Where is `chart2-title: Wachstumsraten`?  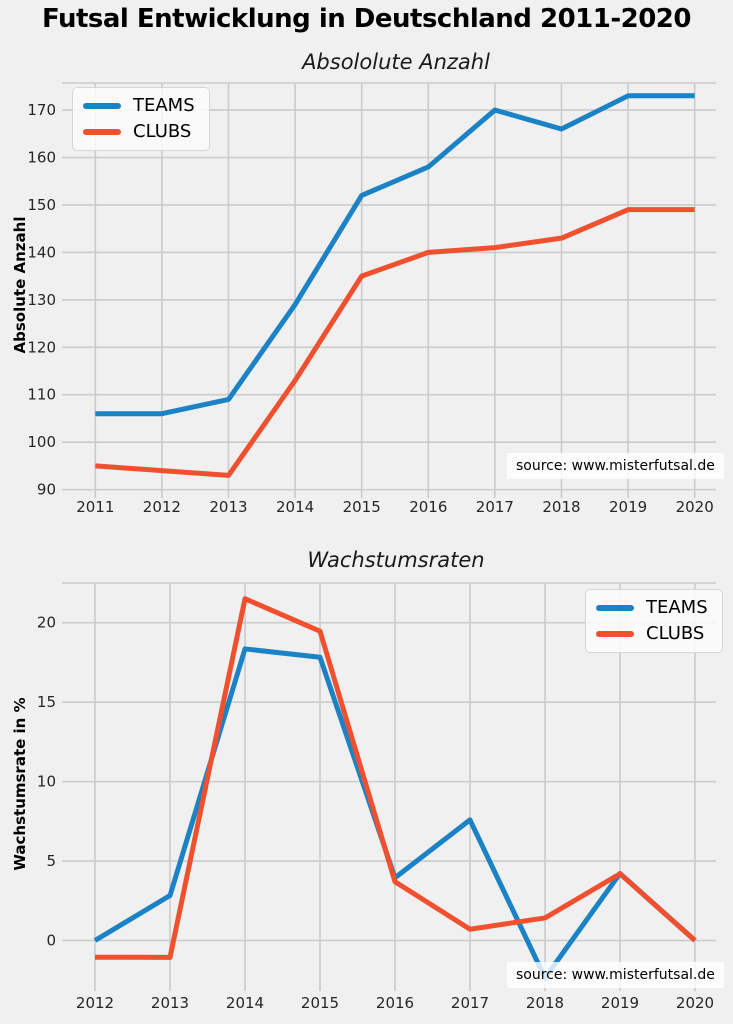 chart2-title: Wachstumsraten is located at coordinates (396, 560).